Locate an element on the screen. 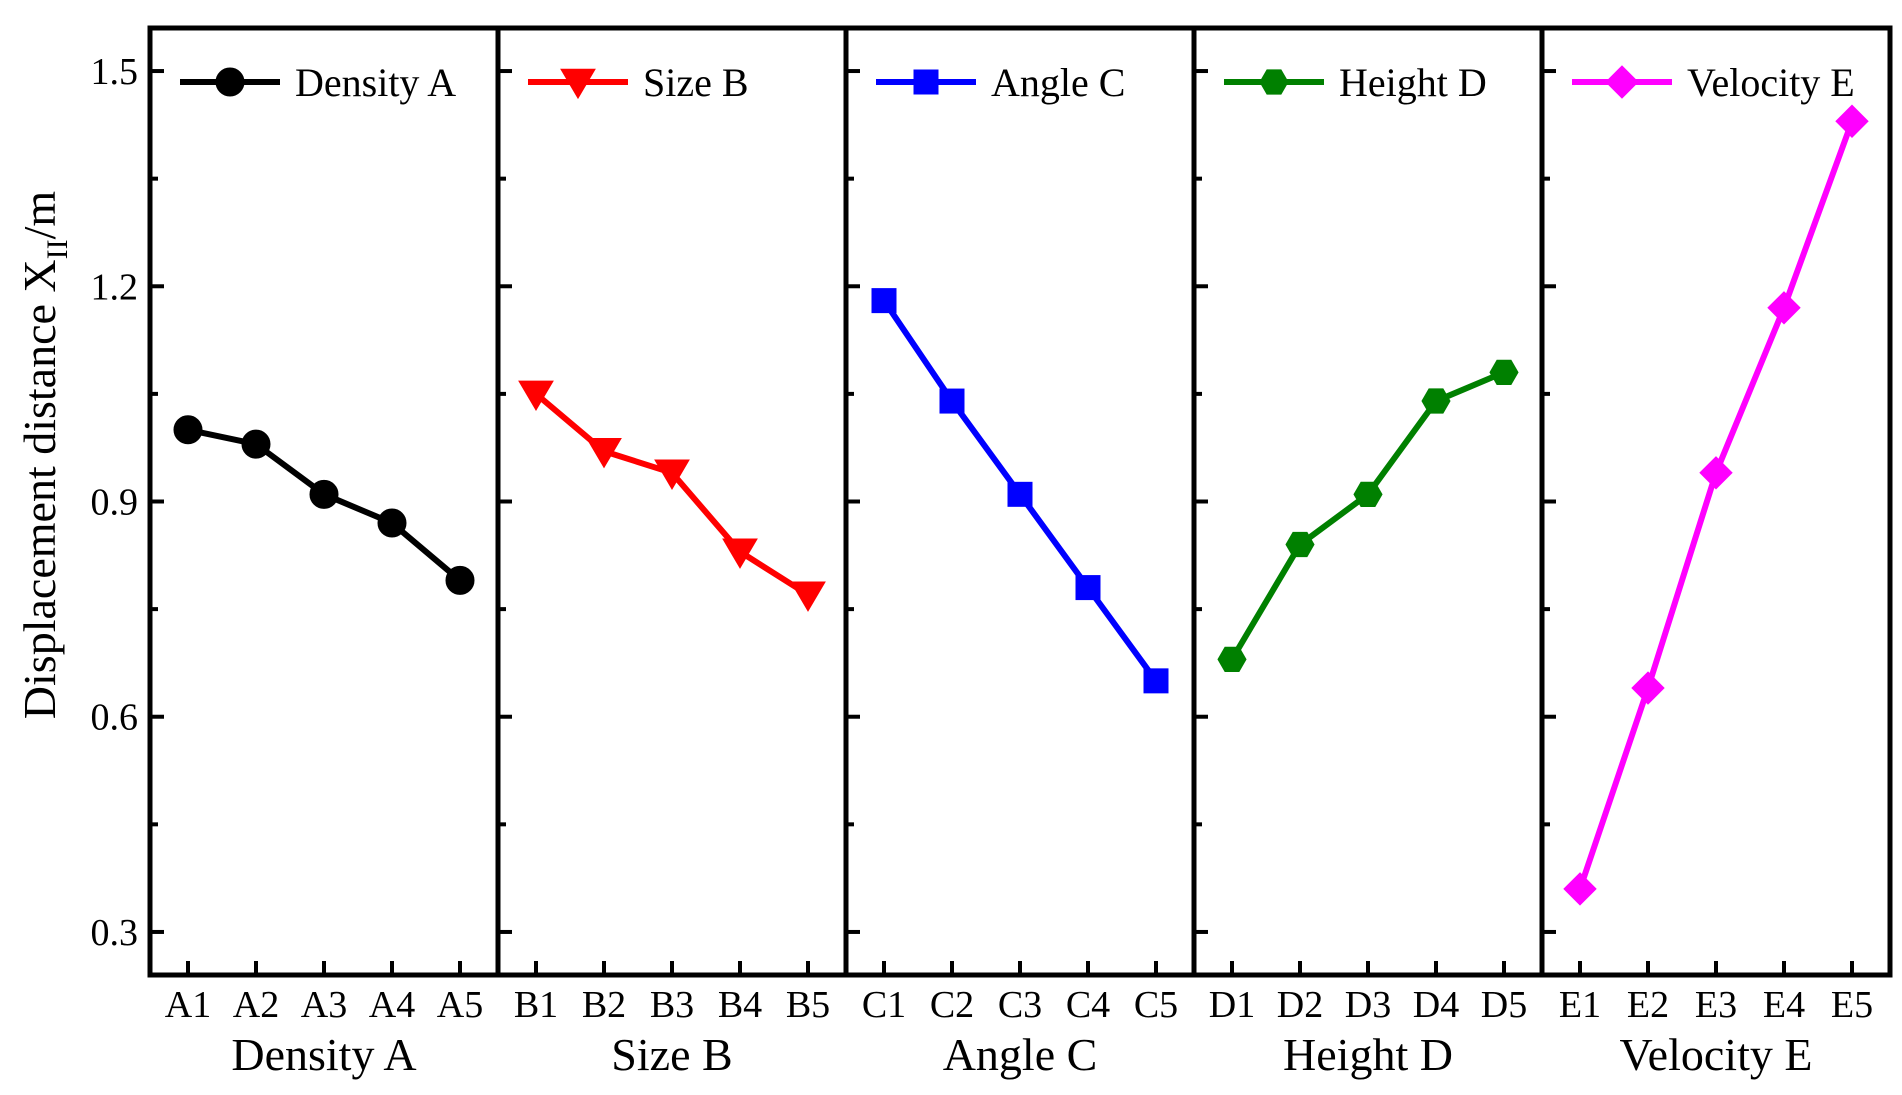 This screenshot has height=1095, width=1902. x-axis-label: Velocity E is located at coordinates (1716, 1054).